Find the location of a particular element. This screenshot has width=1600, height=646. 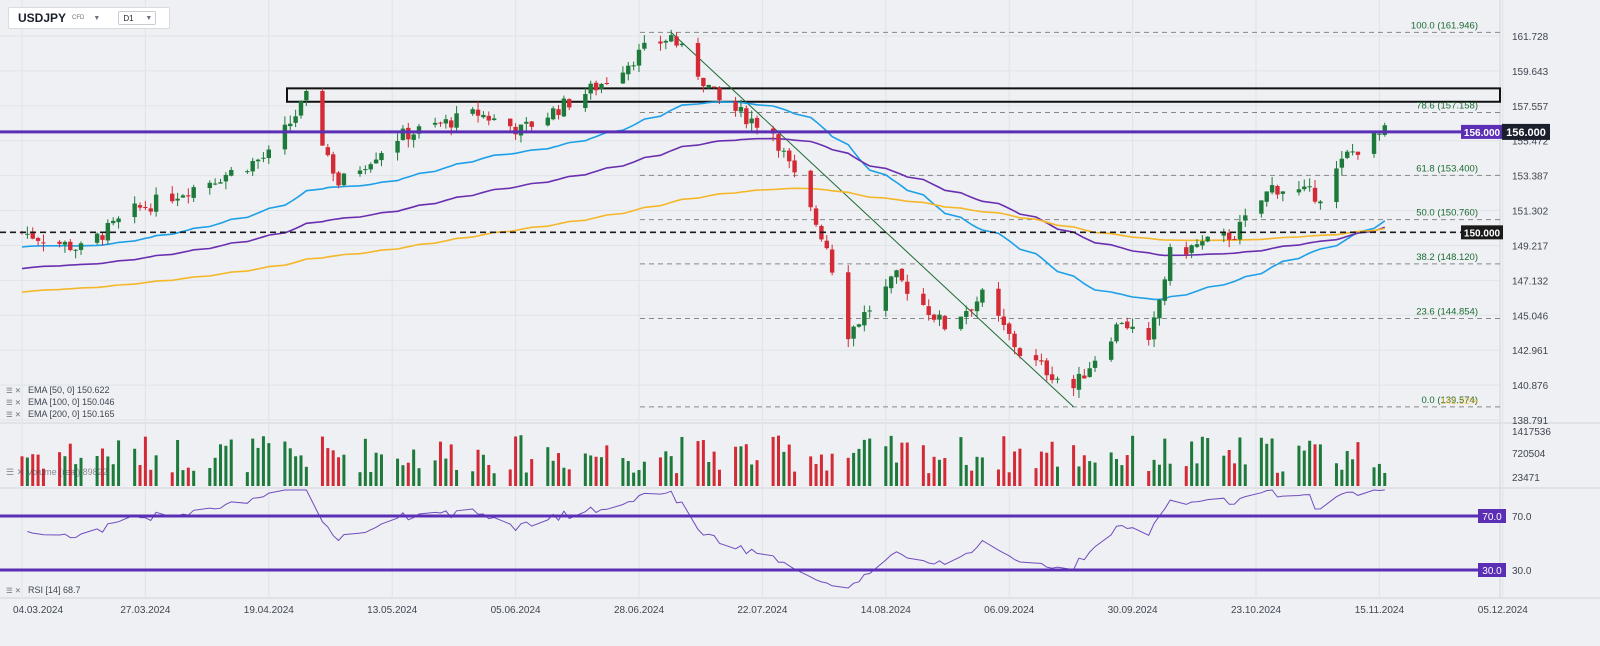

fib-level-label: 23.6 (144.854) is located at coordinates (1447, 311).